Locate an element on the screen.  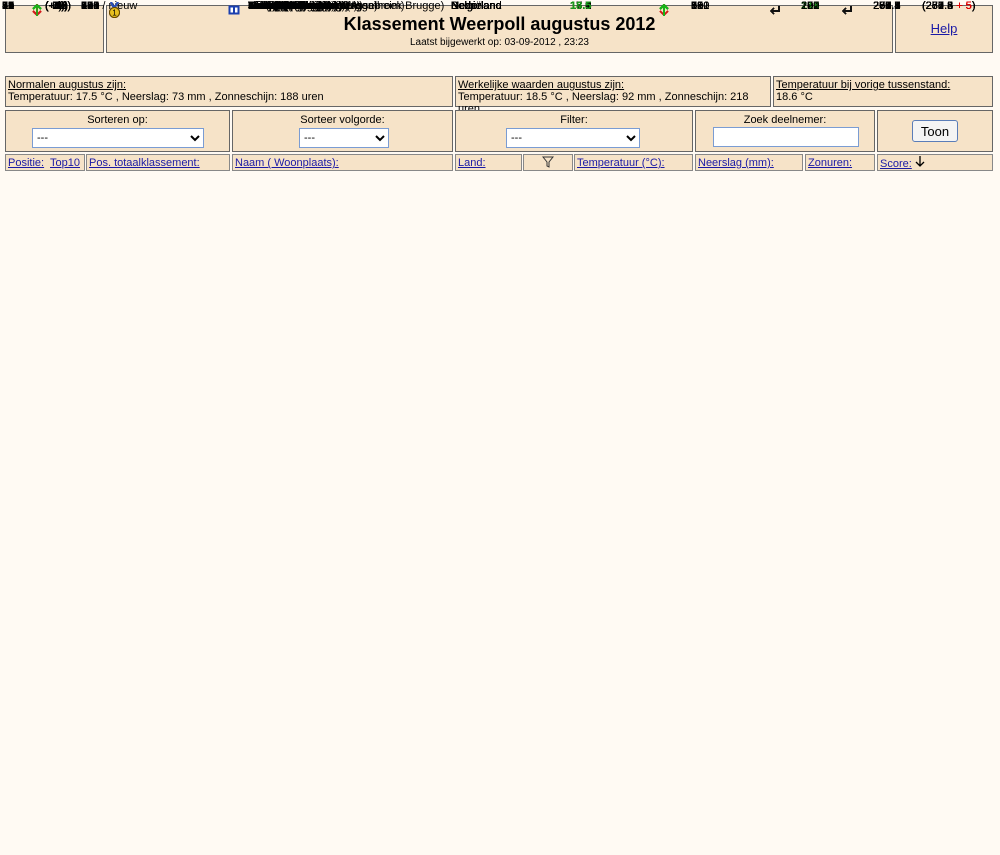
sun-cell: 204 is located at coordinates (810, 6).